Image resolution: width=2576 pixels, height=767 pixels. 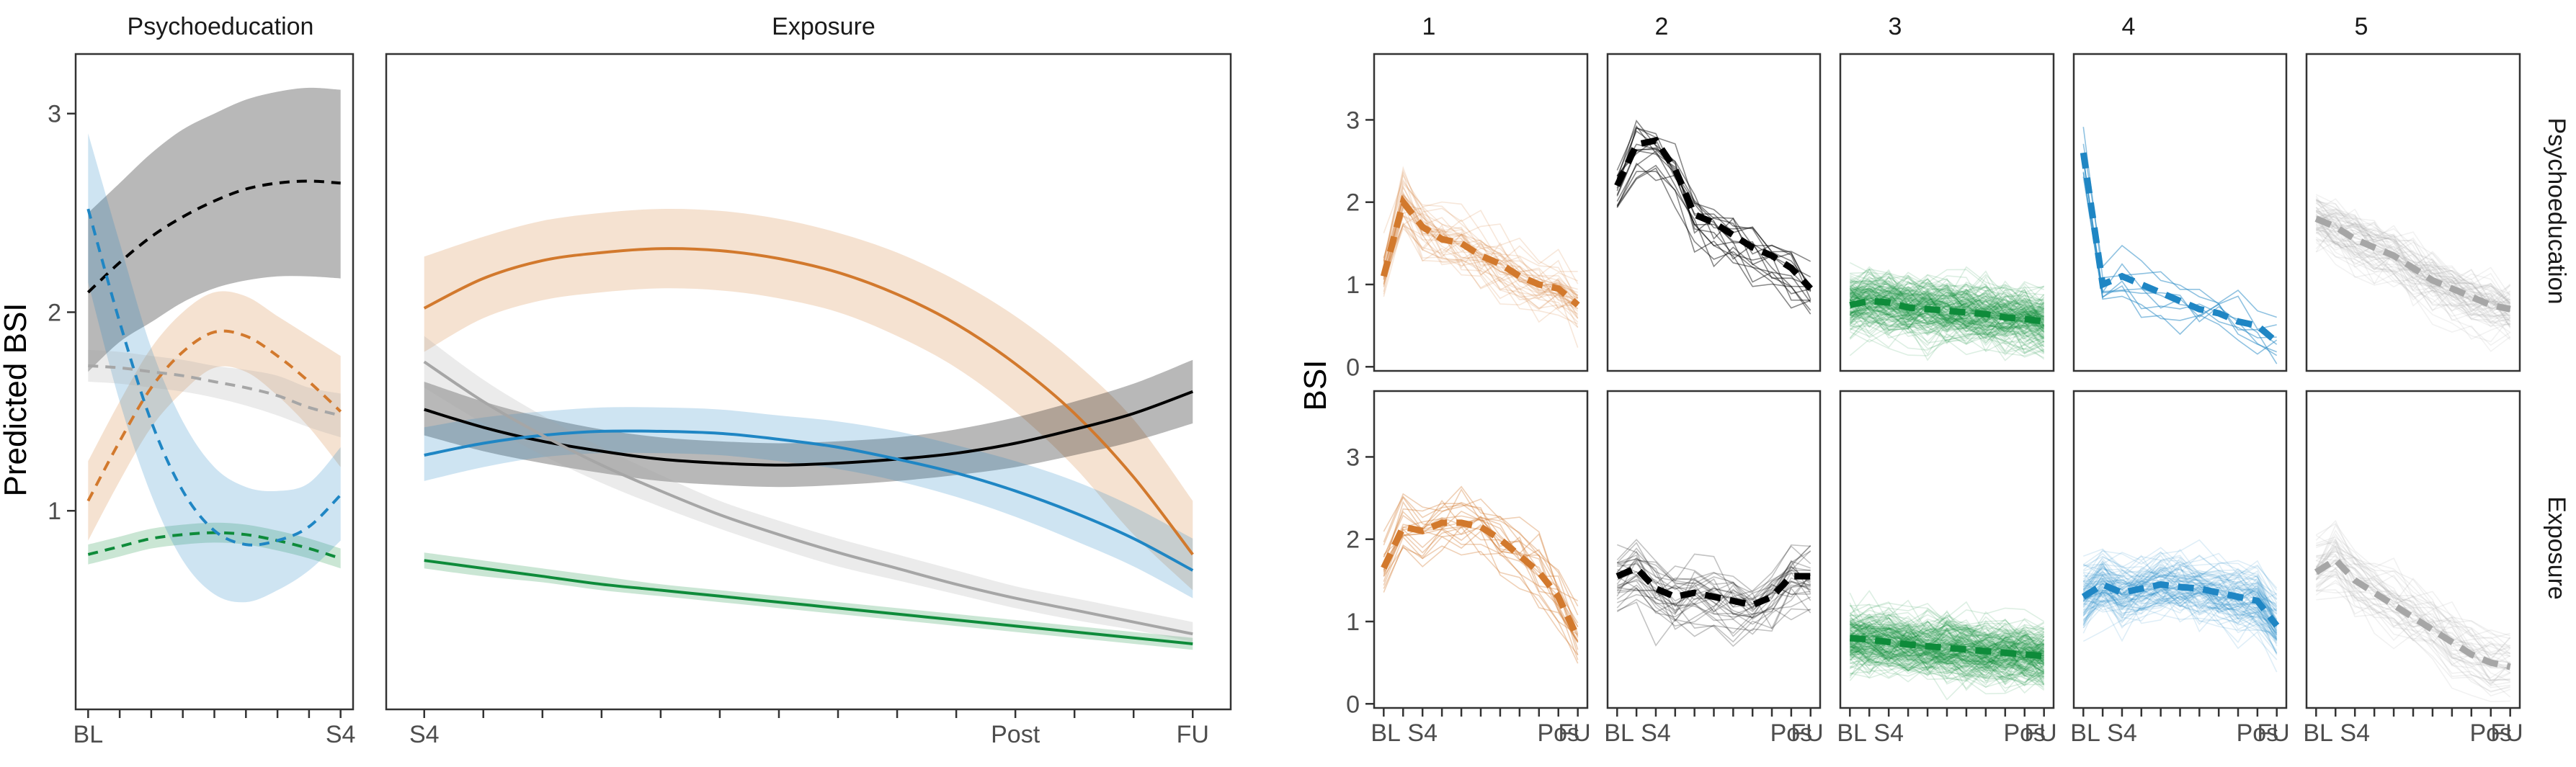 What do you see at coordinates (54, 511) in the screenshot?
I see `y-tick-label: 1` at bounding box center [54, 511].